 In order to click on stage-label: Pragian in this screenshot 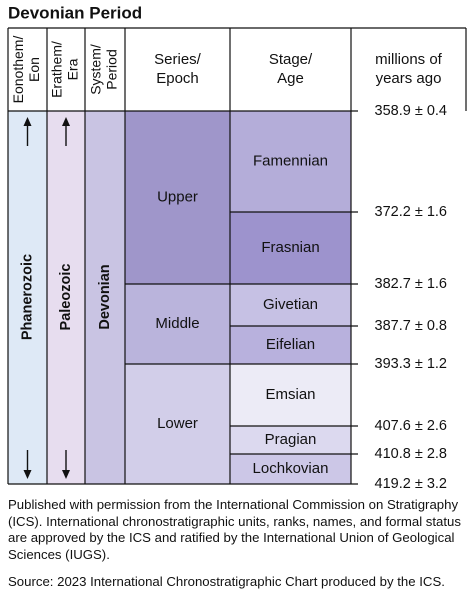, I will do `click(291, 439)`.